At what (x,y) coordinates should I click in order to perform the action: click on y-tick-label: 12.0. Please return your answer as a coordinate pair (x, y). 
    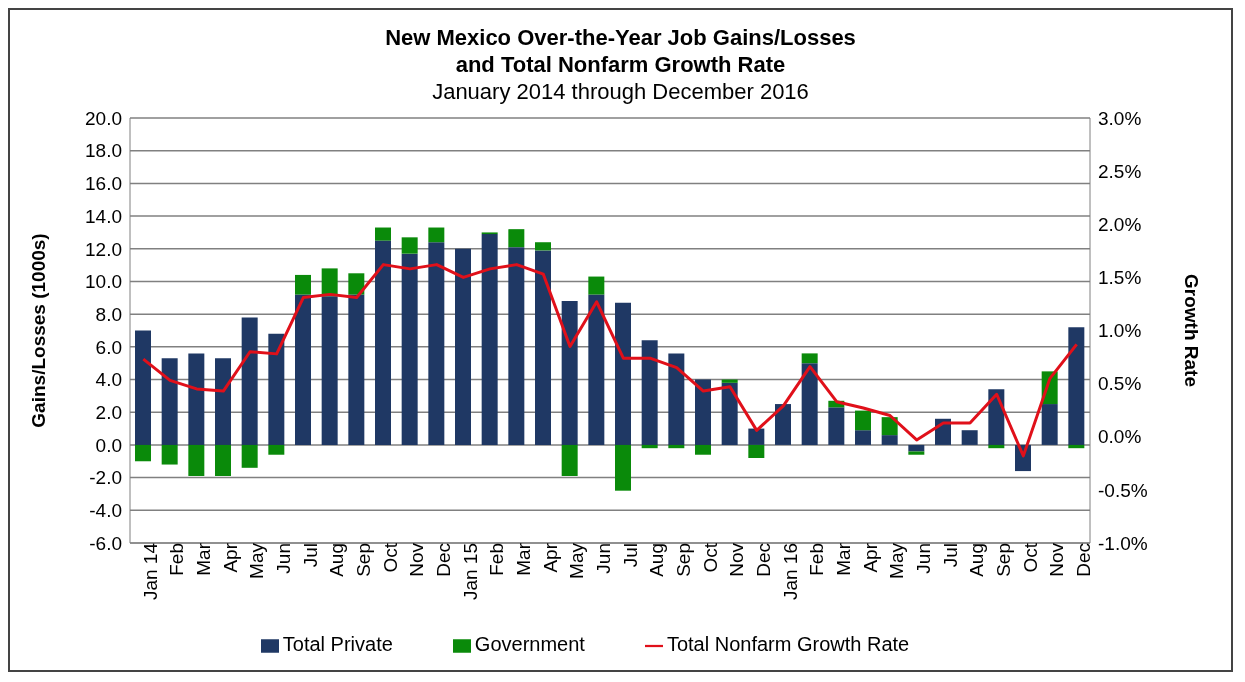
    Looking at the image, I should click on (103, 249).